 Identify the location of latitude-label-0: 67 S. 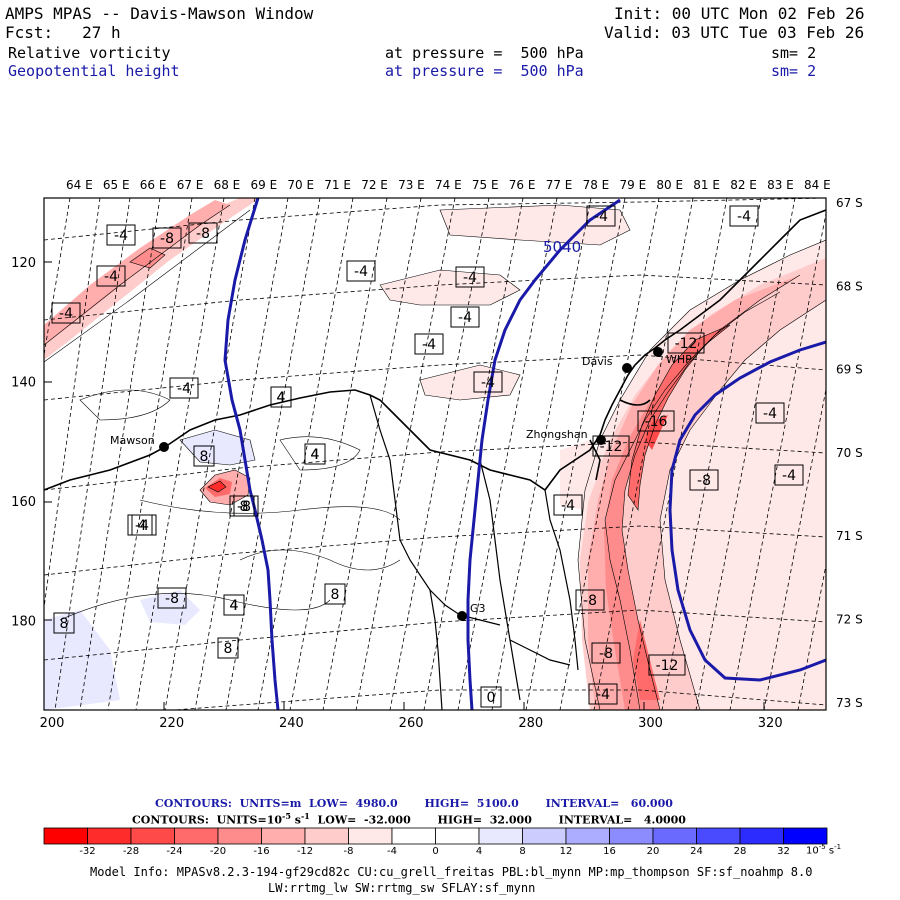
(849, 203).